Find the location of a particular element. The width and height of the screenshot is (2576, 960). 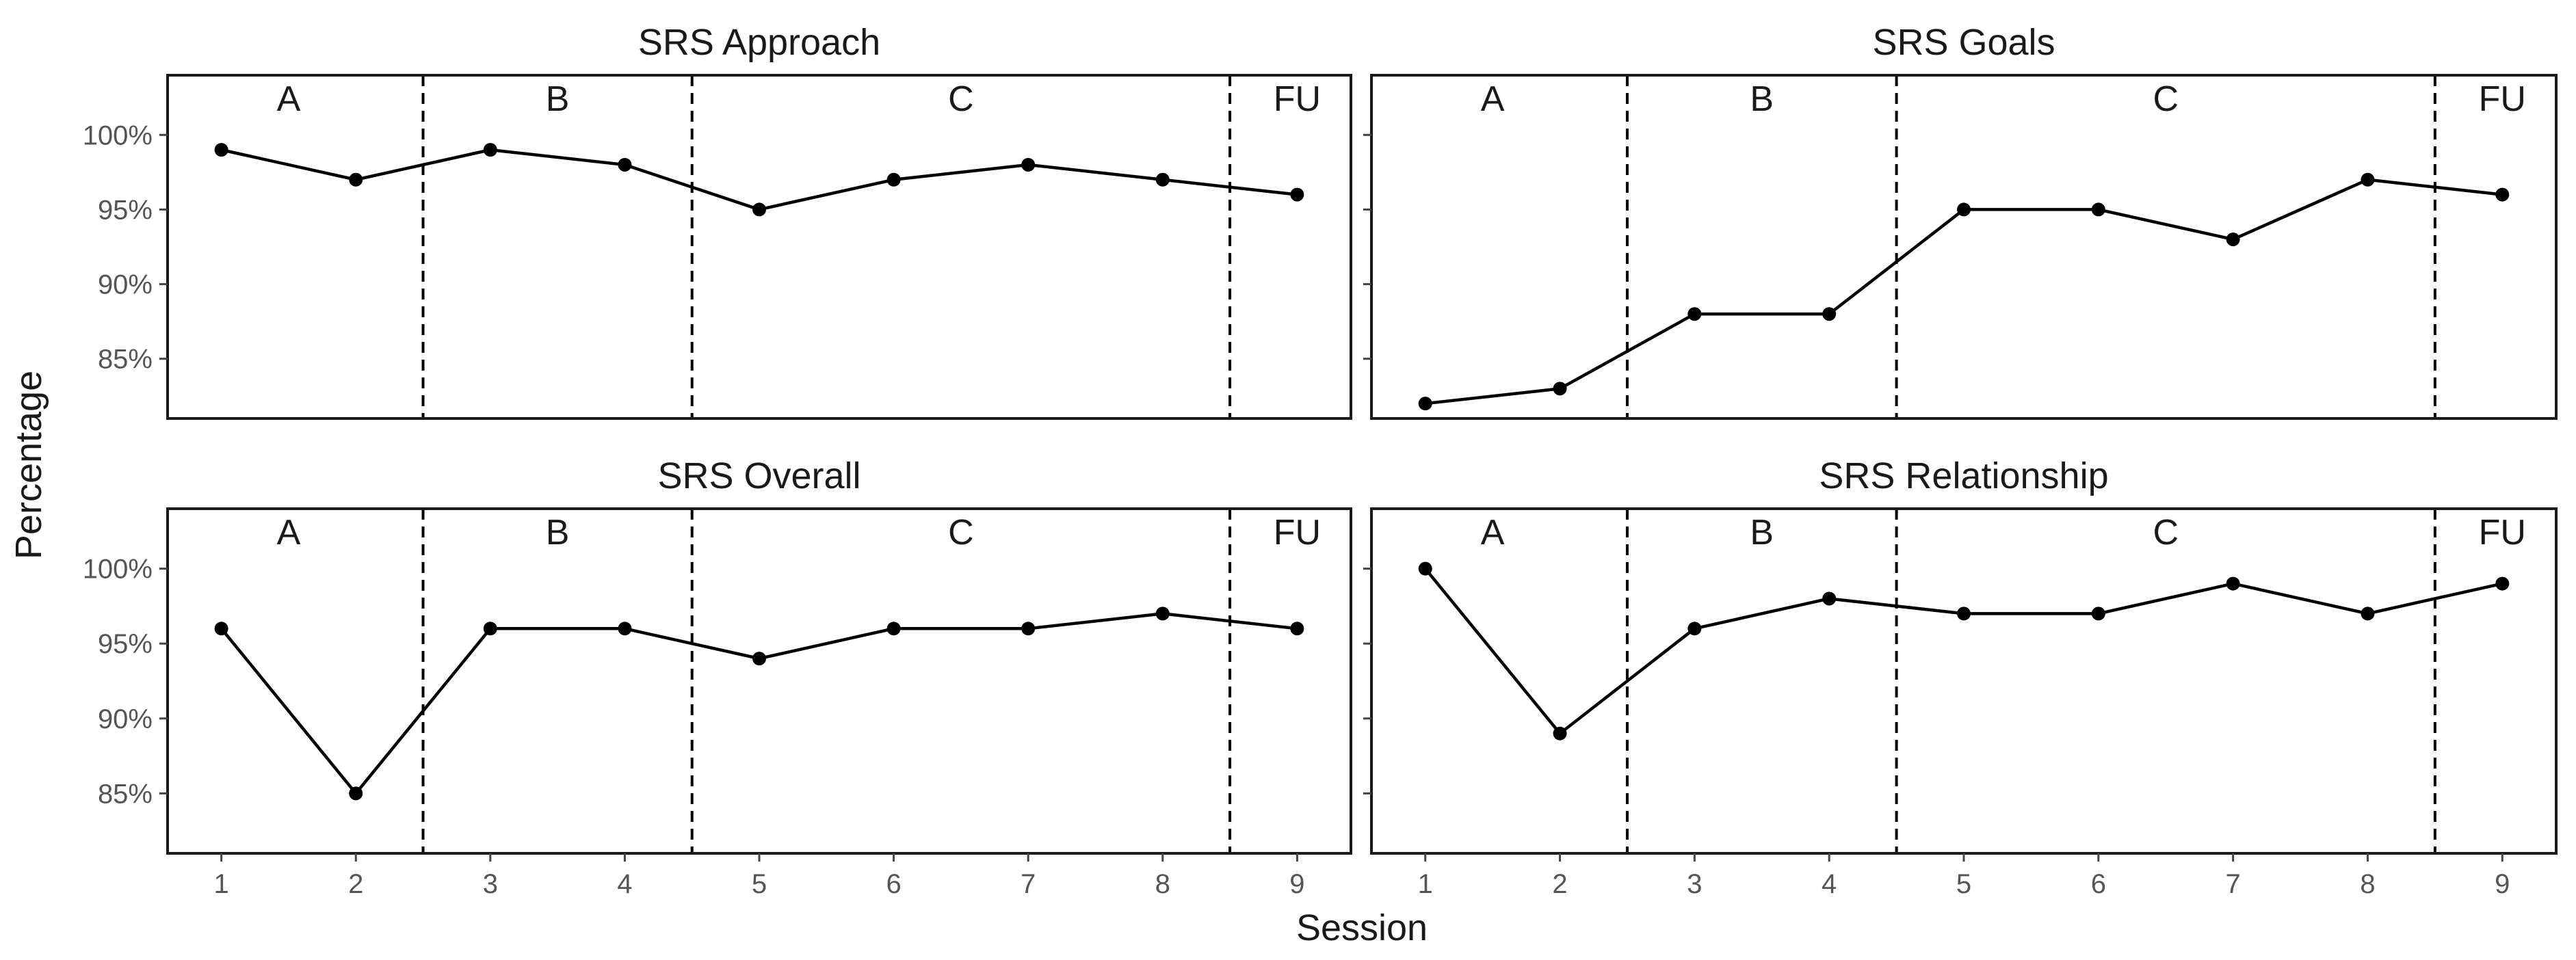

y-axis-title: Percentage is located at coordinates (28, 465).